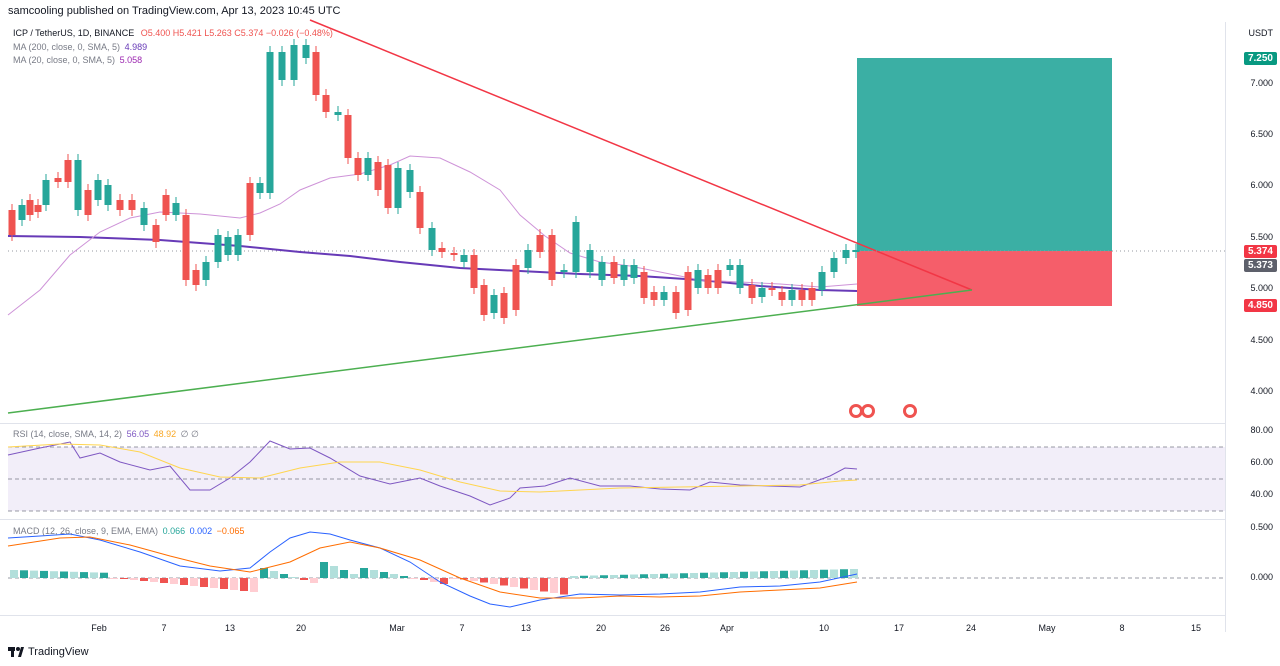 The width and height of the screenshot is (1280, 666). I want to click on support-trendline, so click(490, 351).